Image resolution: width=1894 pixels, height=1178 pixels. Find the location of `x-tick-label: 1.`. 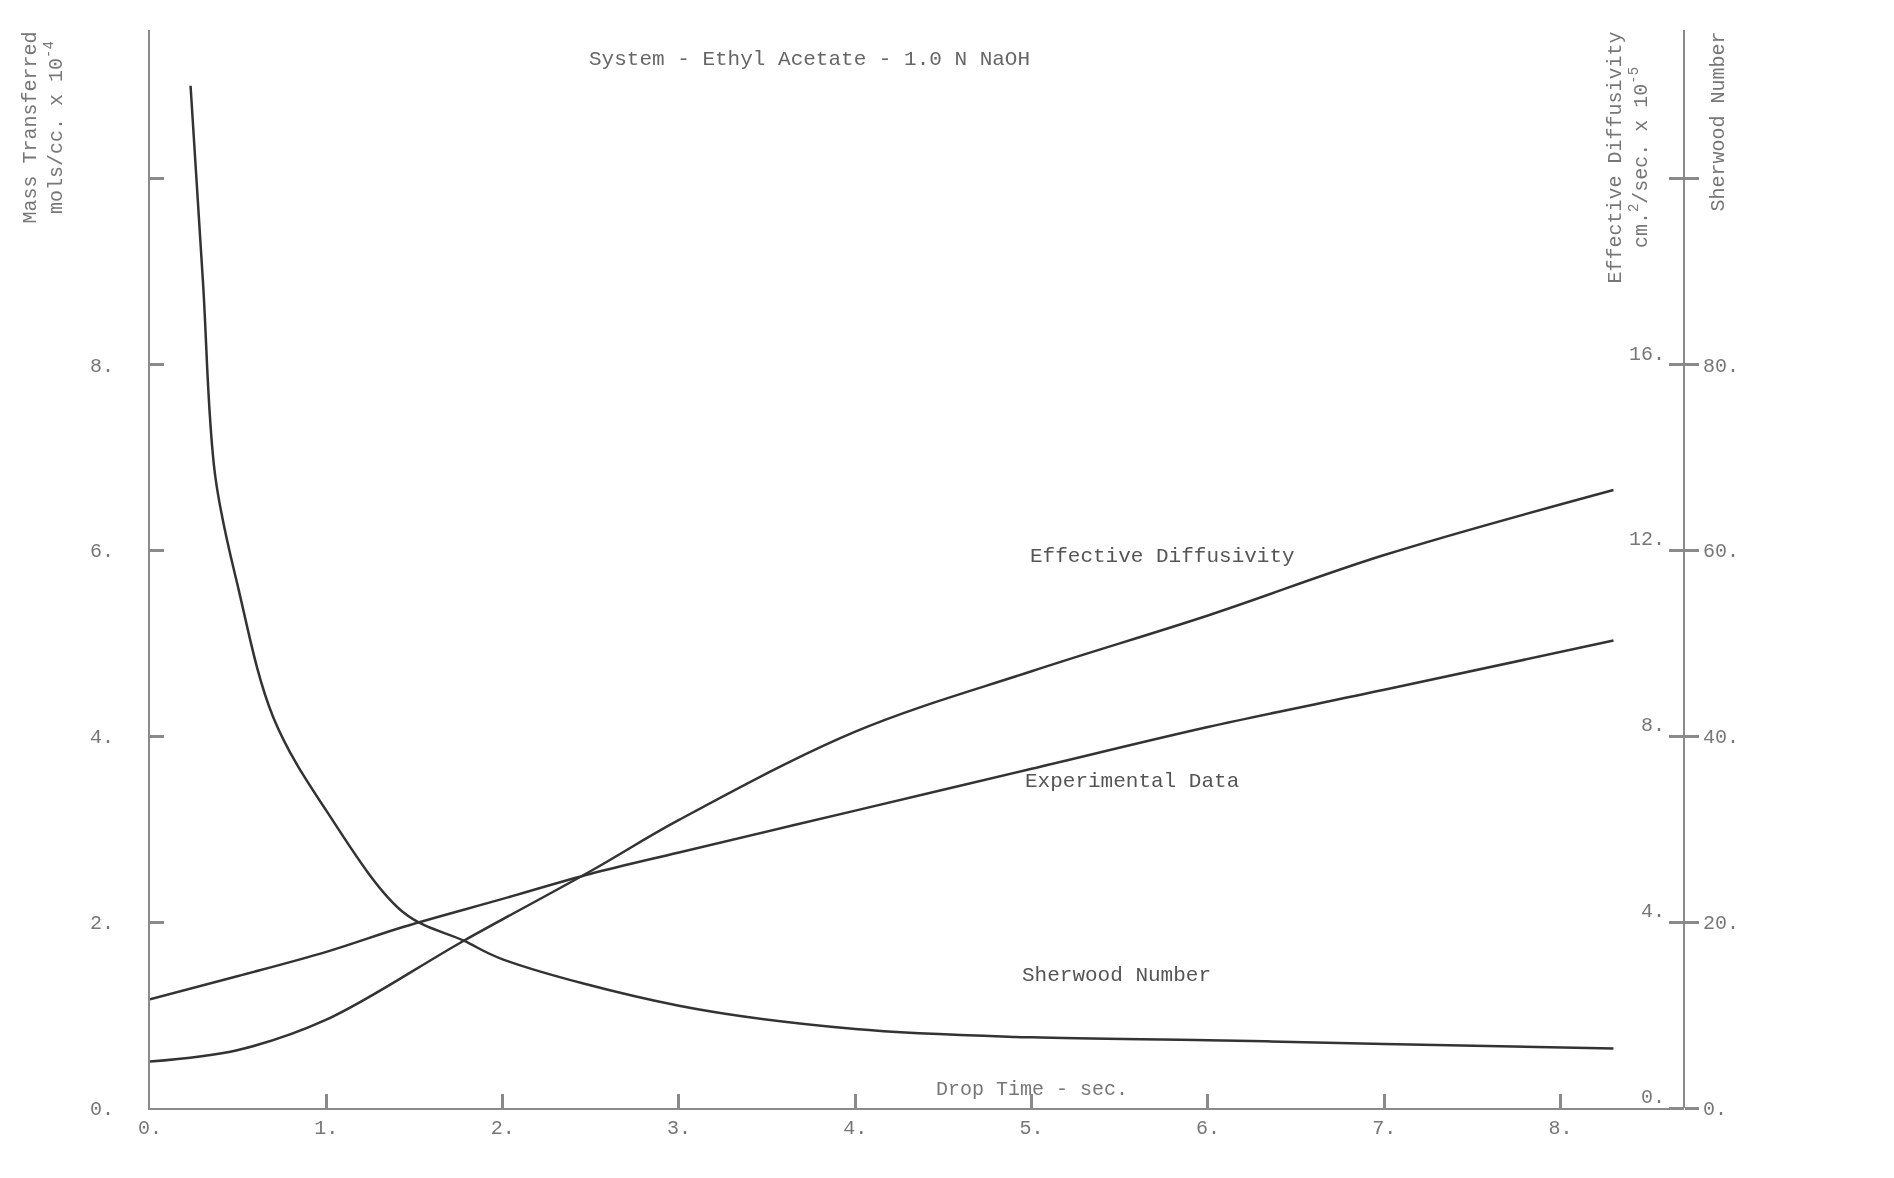

x-tick-label: 1. is located at coordinates (326, 1128).